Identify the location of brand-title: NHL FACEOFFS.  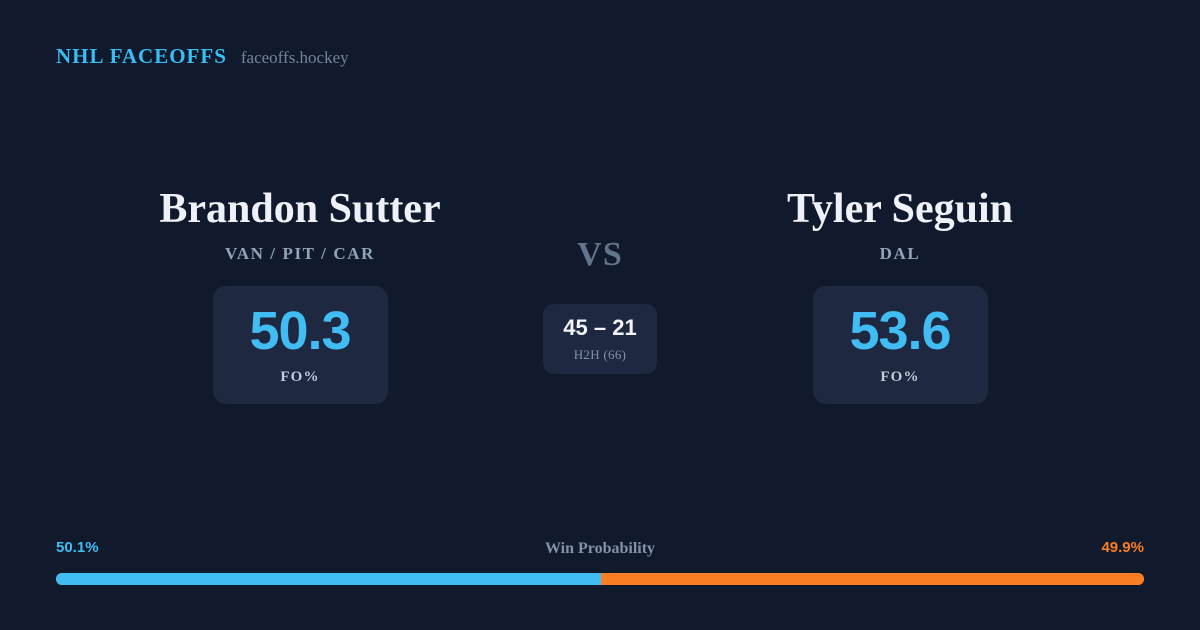
(141, 56).